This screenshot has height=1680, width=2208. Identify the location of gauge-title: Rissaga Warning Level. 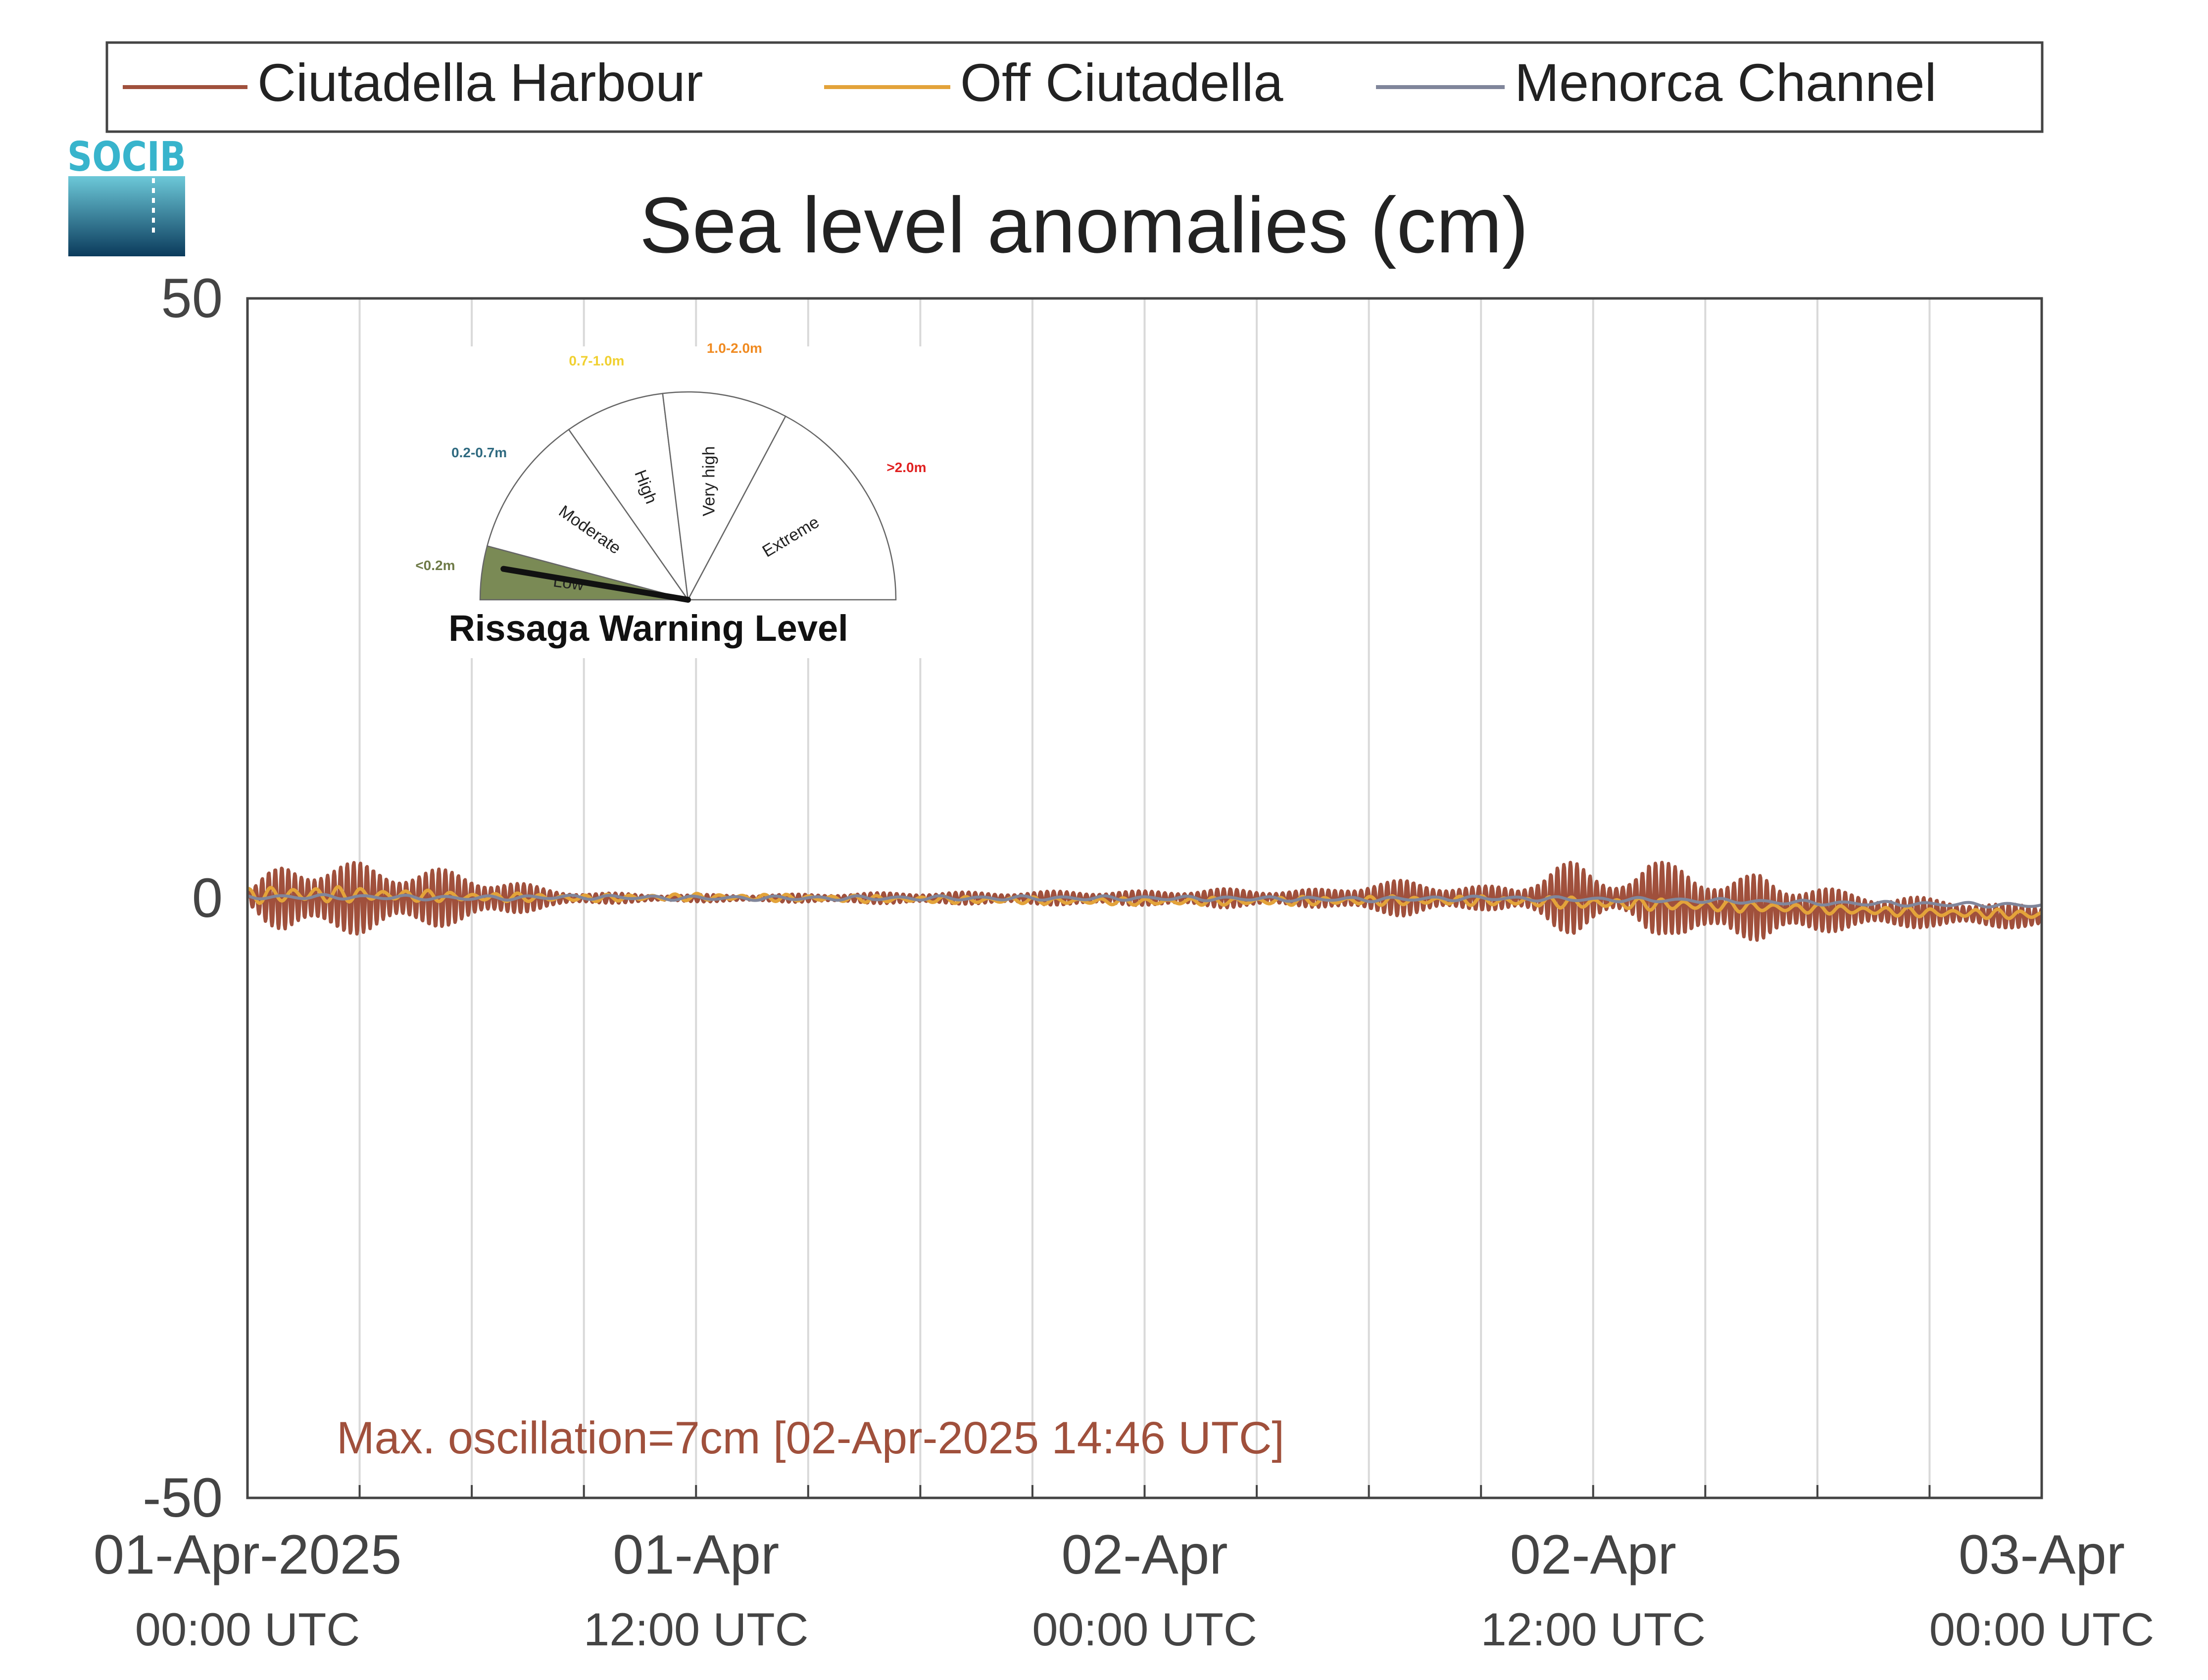
(648, 628).